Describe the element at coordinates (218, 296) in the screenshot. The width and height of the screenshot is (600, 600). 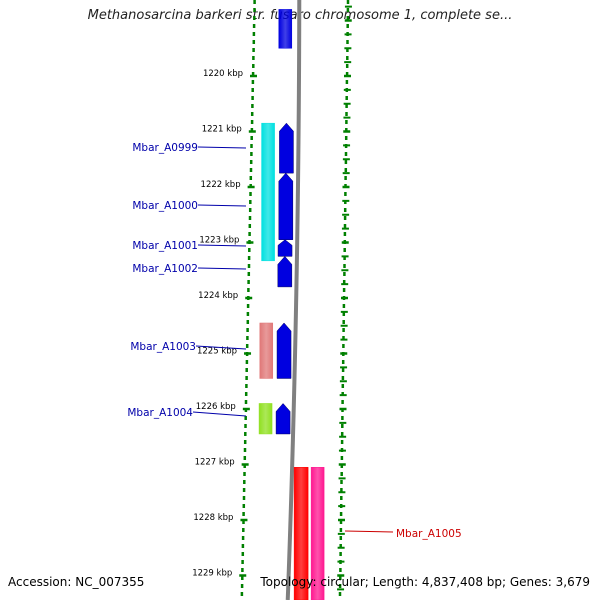
I see `scale-tick-label: 1224 kbp` at that location.